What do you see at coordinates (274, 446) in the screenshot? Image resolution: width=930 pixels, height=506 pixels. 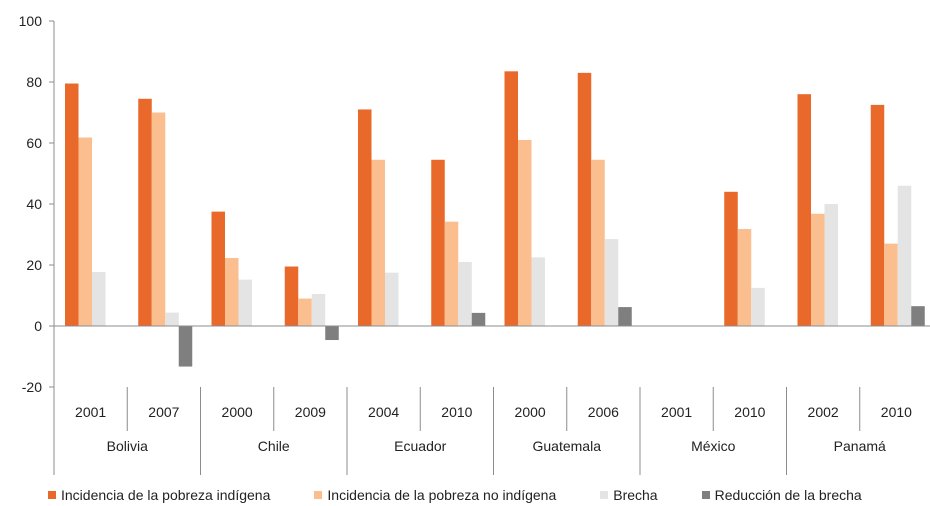 I see `x-group-label: Chile` at bounding box center [274, 446].